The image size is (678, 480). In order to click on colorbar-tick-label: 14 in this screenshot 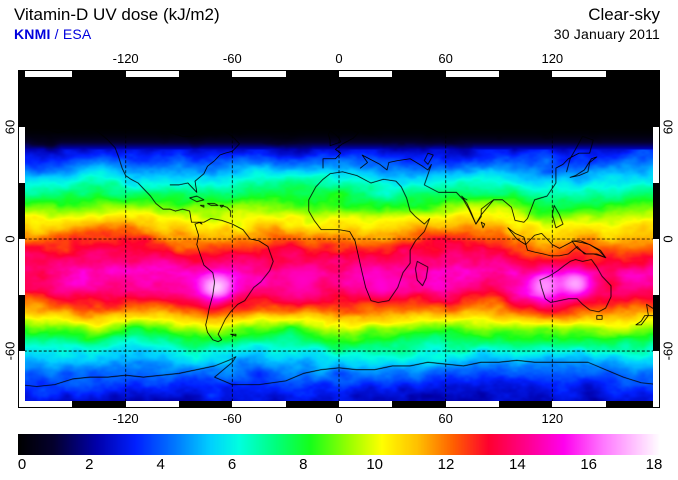, I will do `click(517, 464)`.